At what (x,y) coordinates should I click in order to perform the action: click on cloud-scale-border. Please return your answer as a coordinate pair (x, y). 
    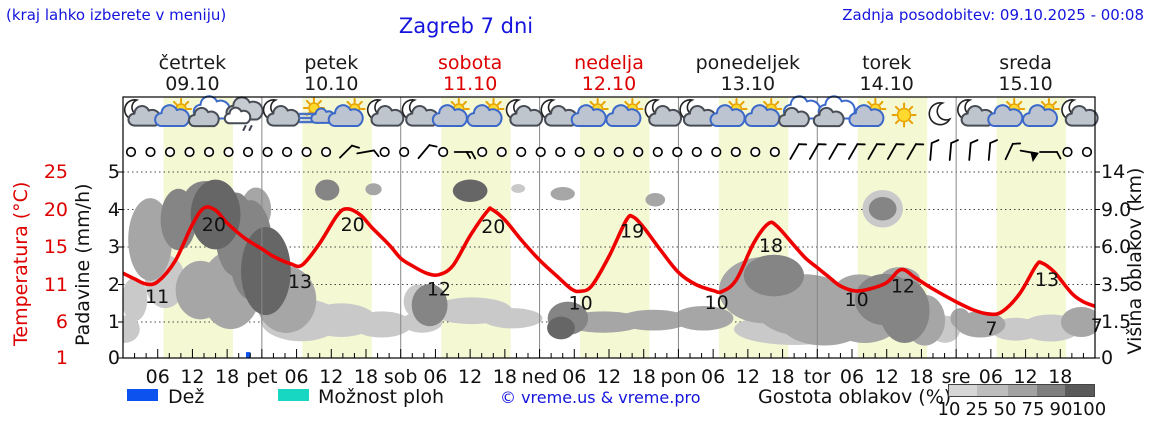
    Looking at the image, I should click on (1021, 390).